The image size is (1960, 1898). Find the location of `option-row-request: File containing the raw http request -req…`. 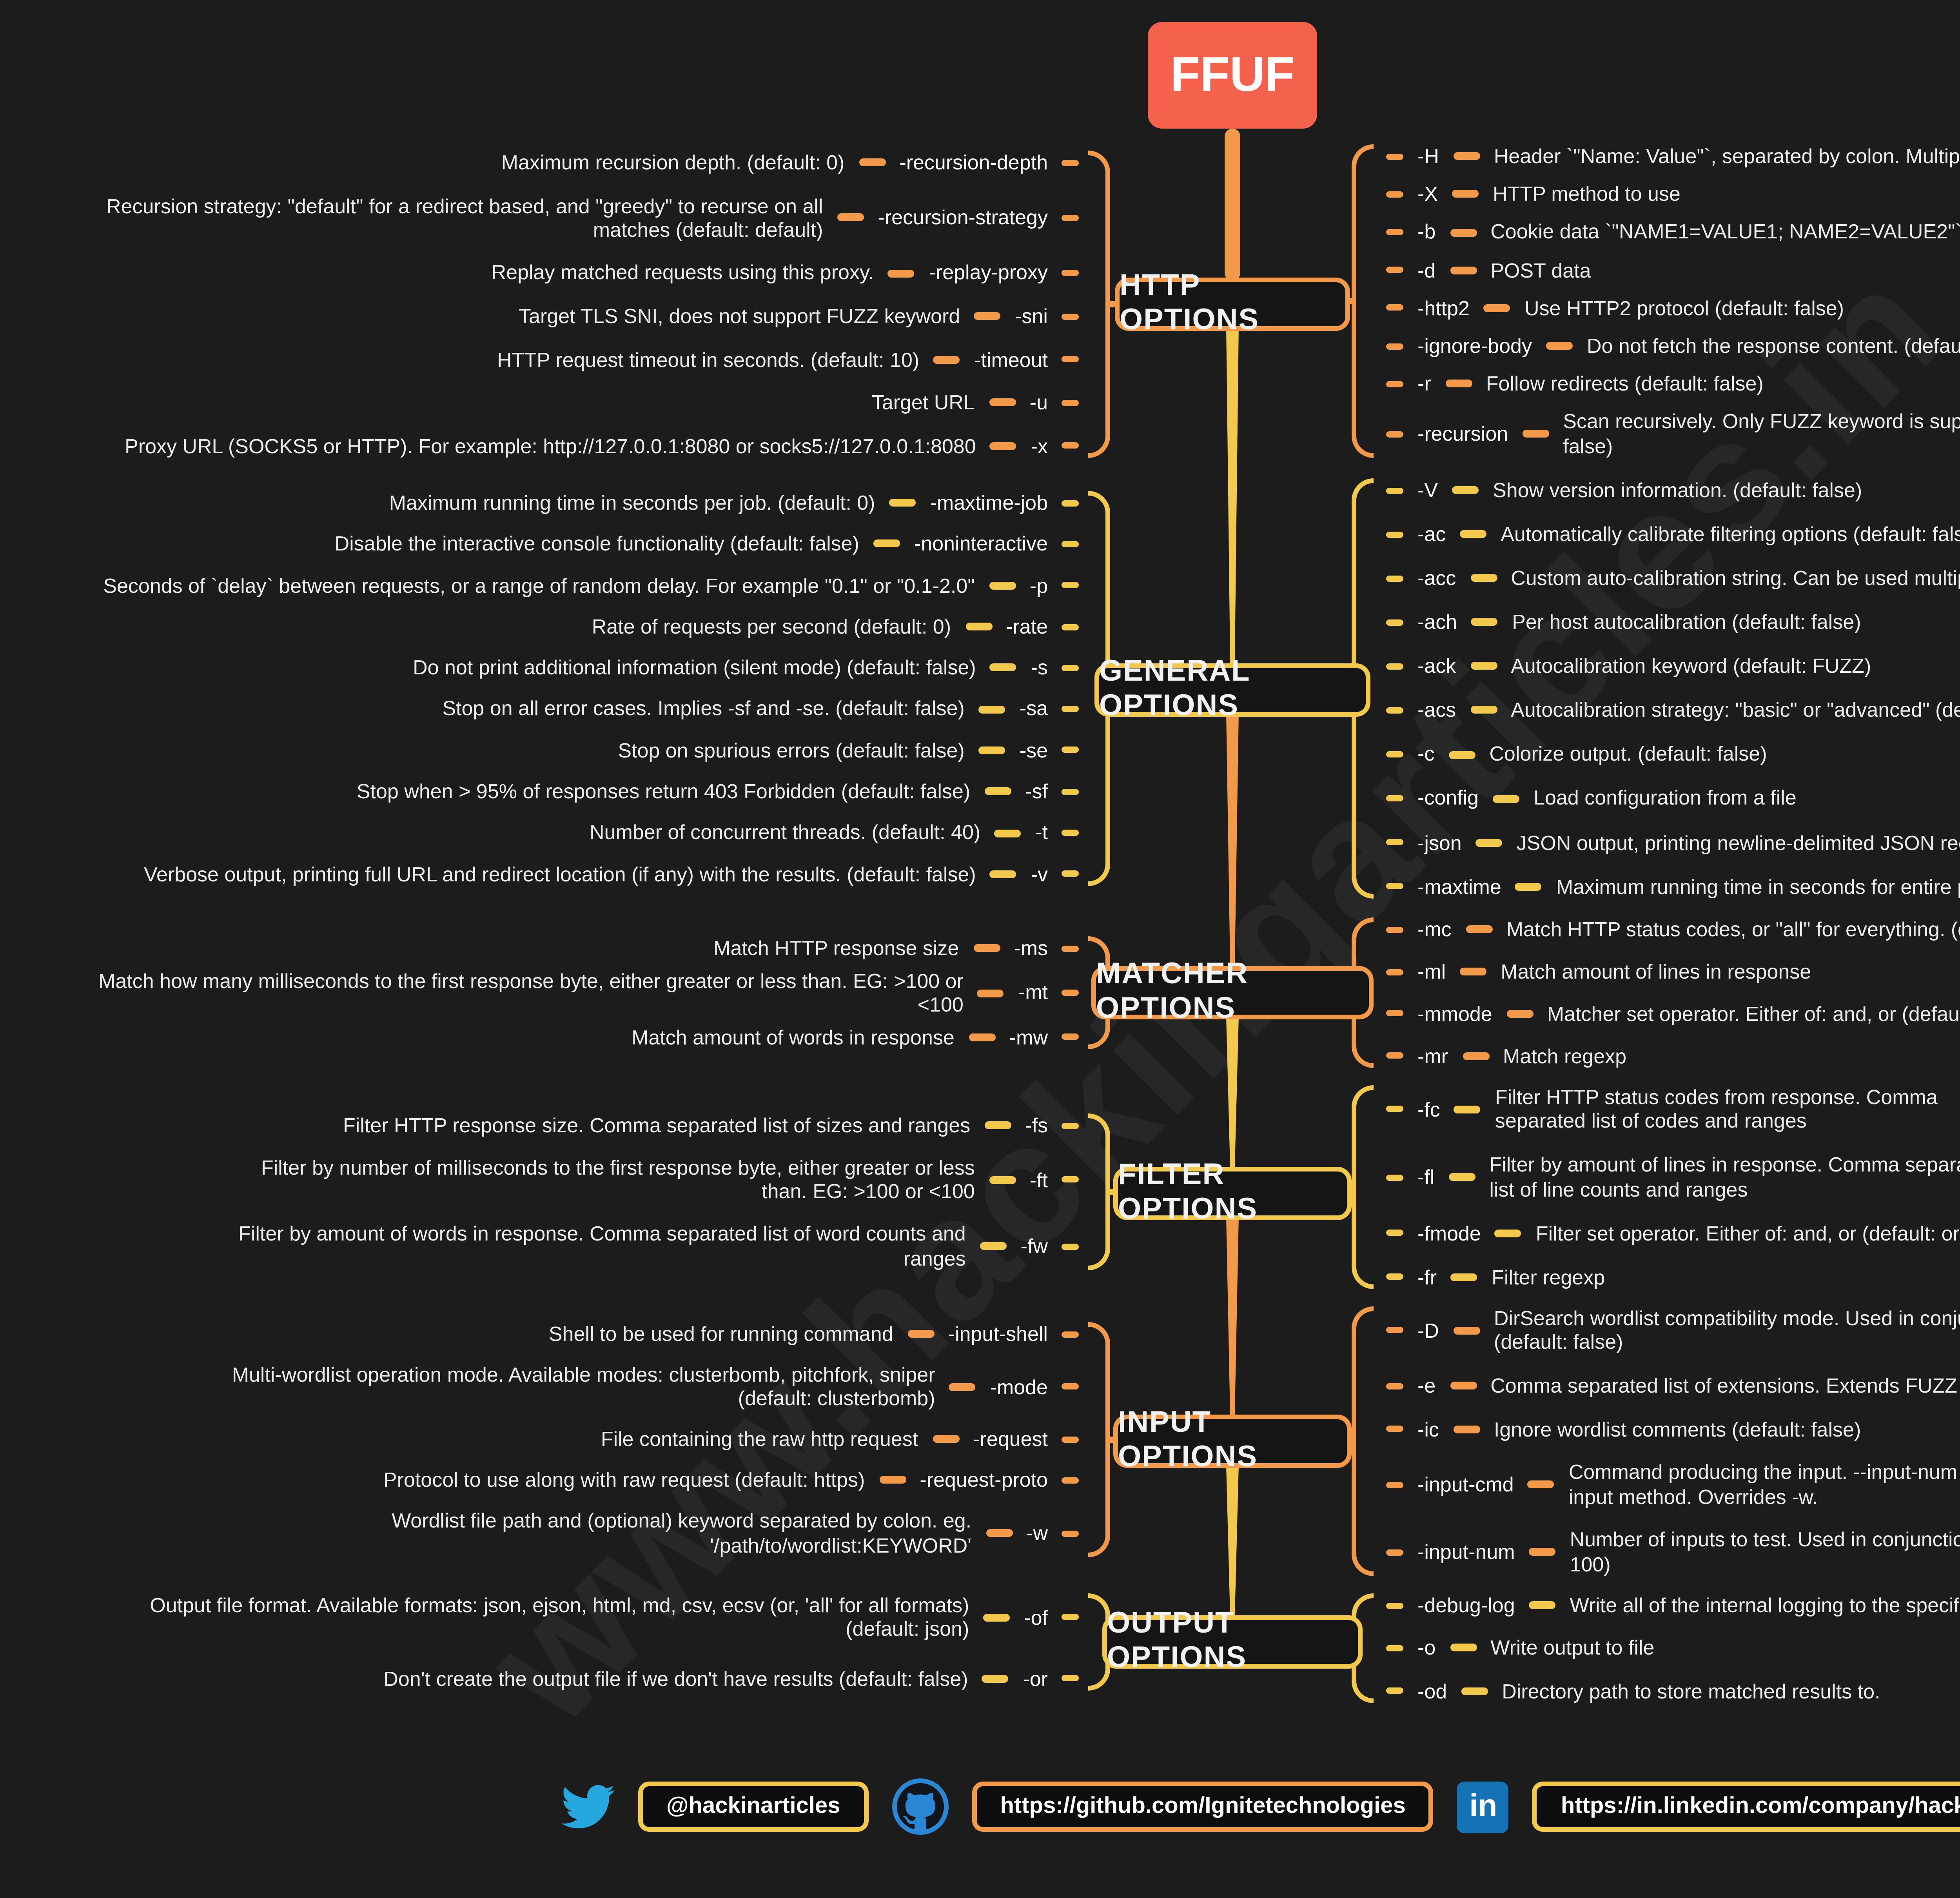

option-row-request: File containing the raw http request -req… is located at coordinates (840, 1439).